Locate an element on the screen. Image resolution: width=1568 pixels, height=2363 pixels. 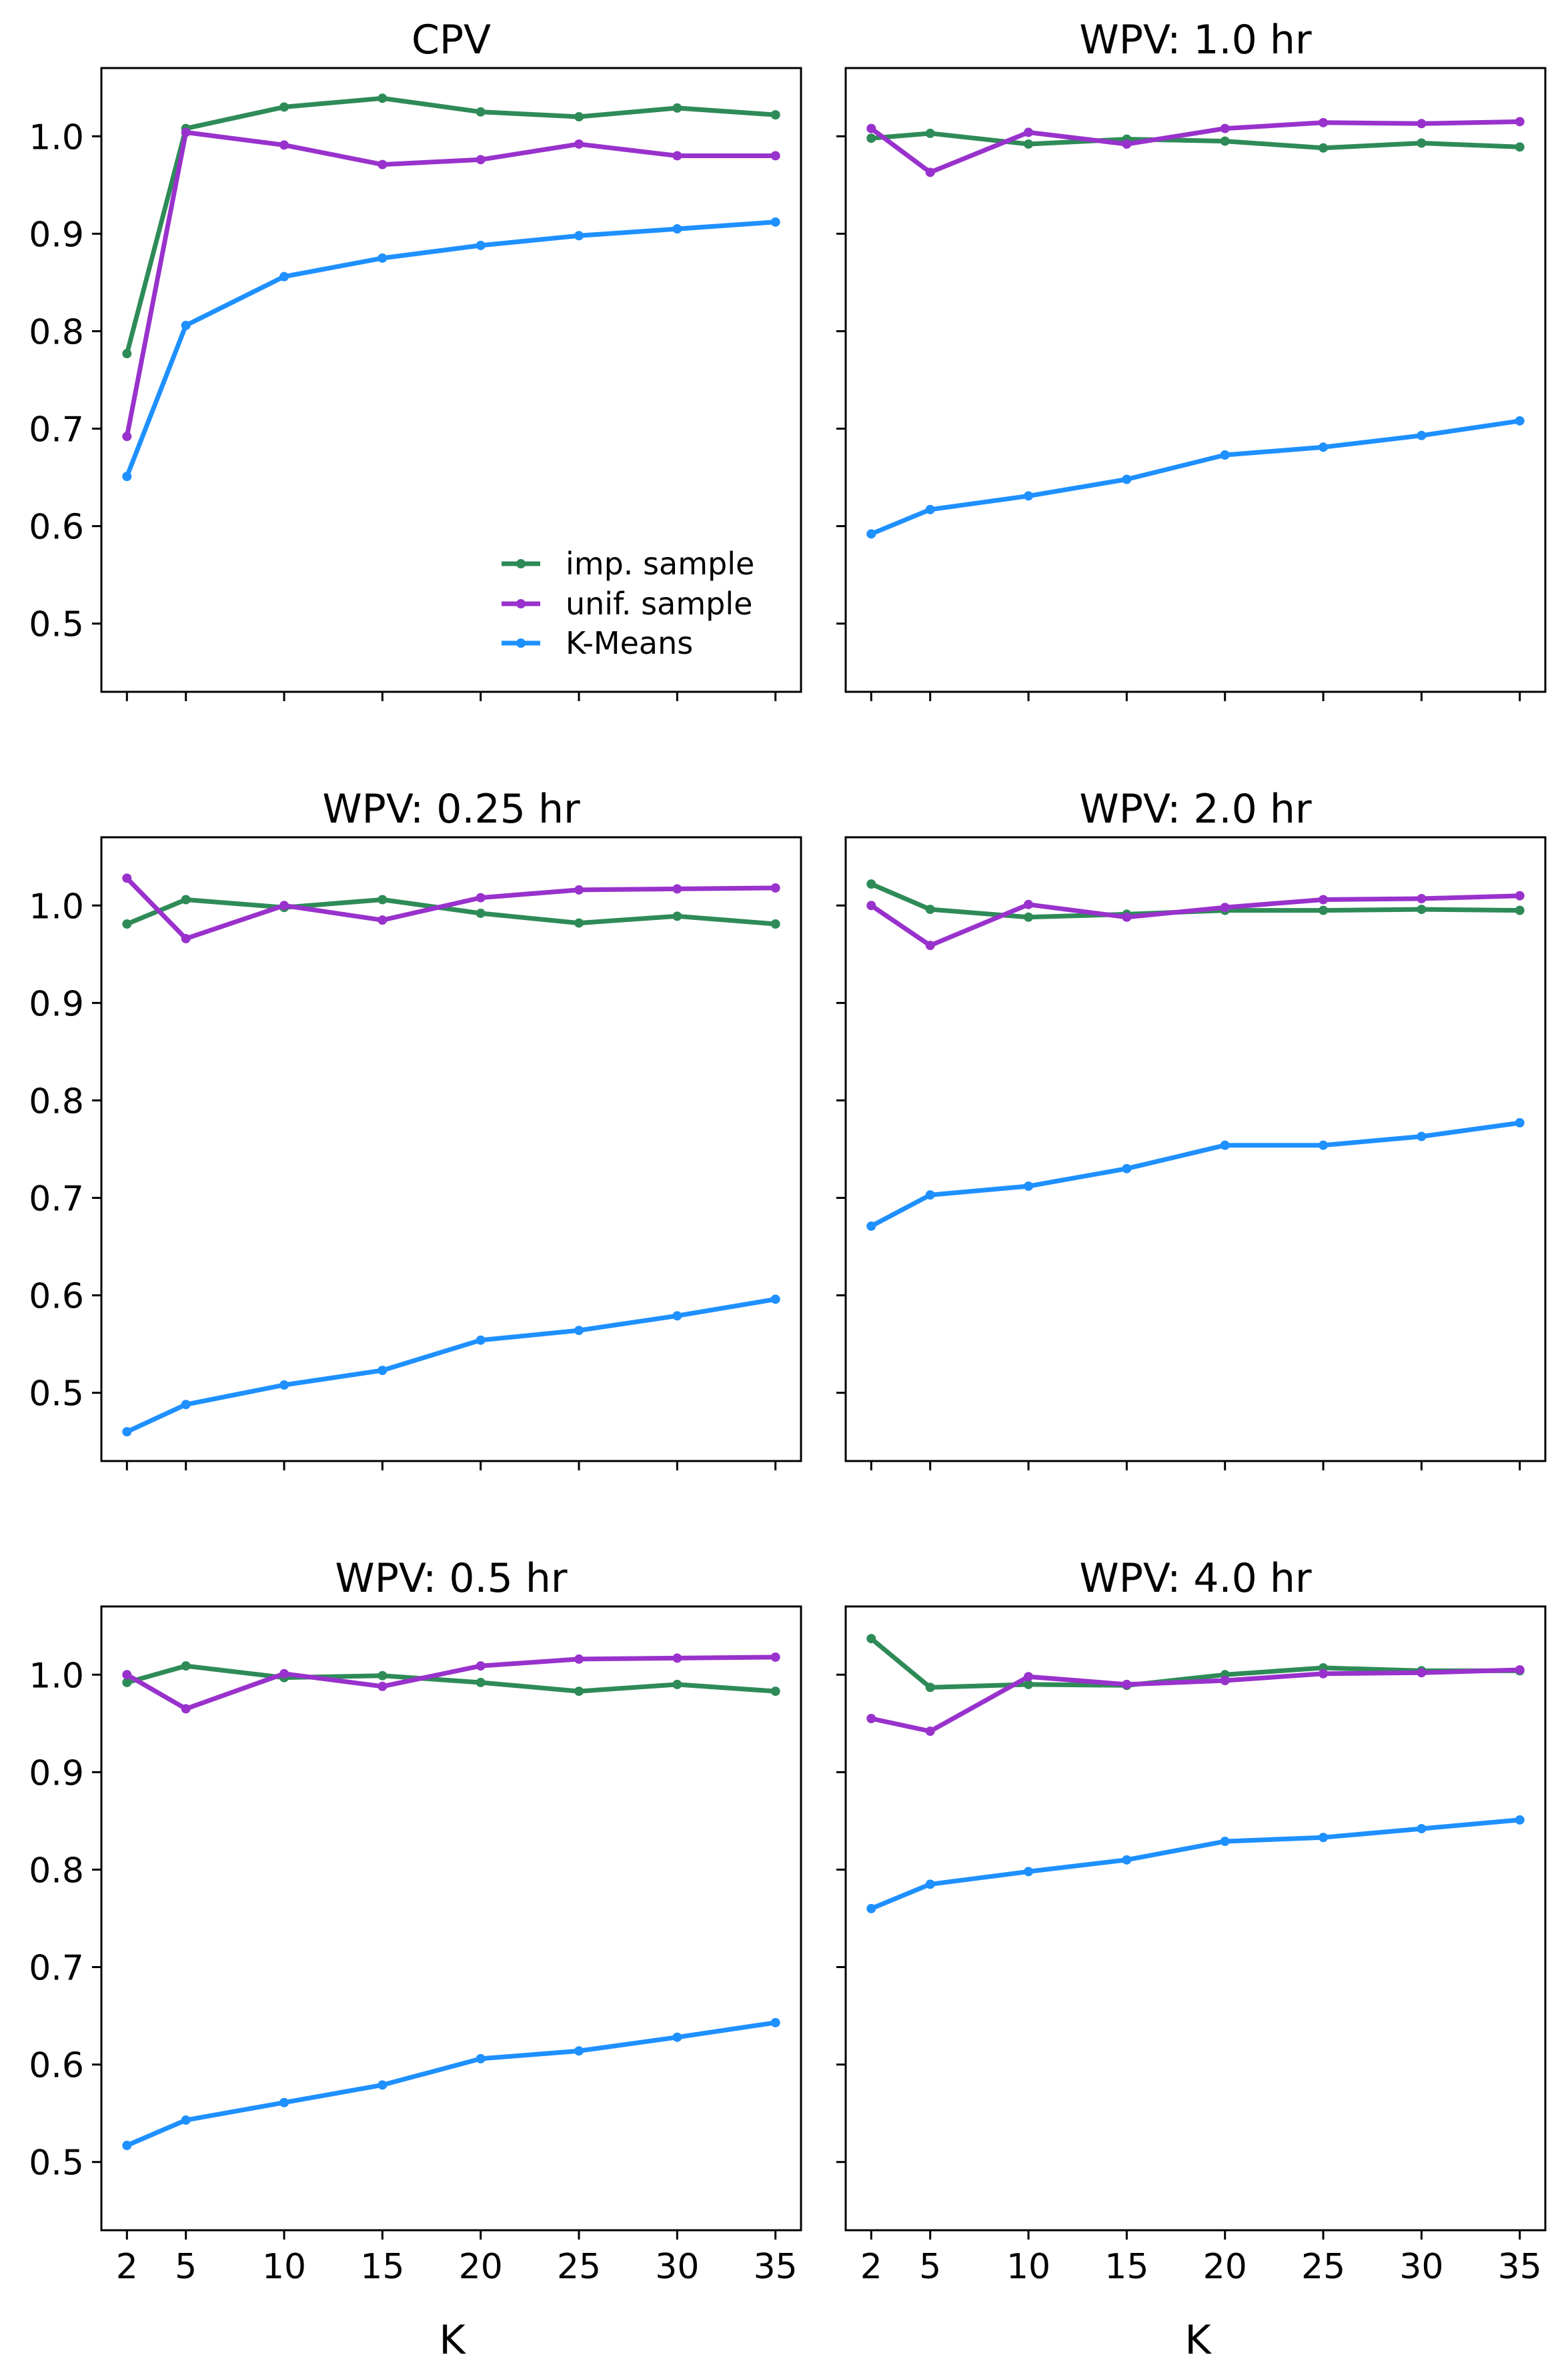
x-axis-label-right: K is located at coordinates (1198, 2340).